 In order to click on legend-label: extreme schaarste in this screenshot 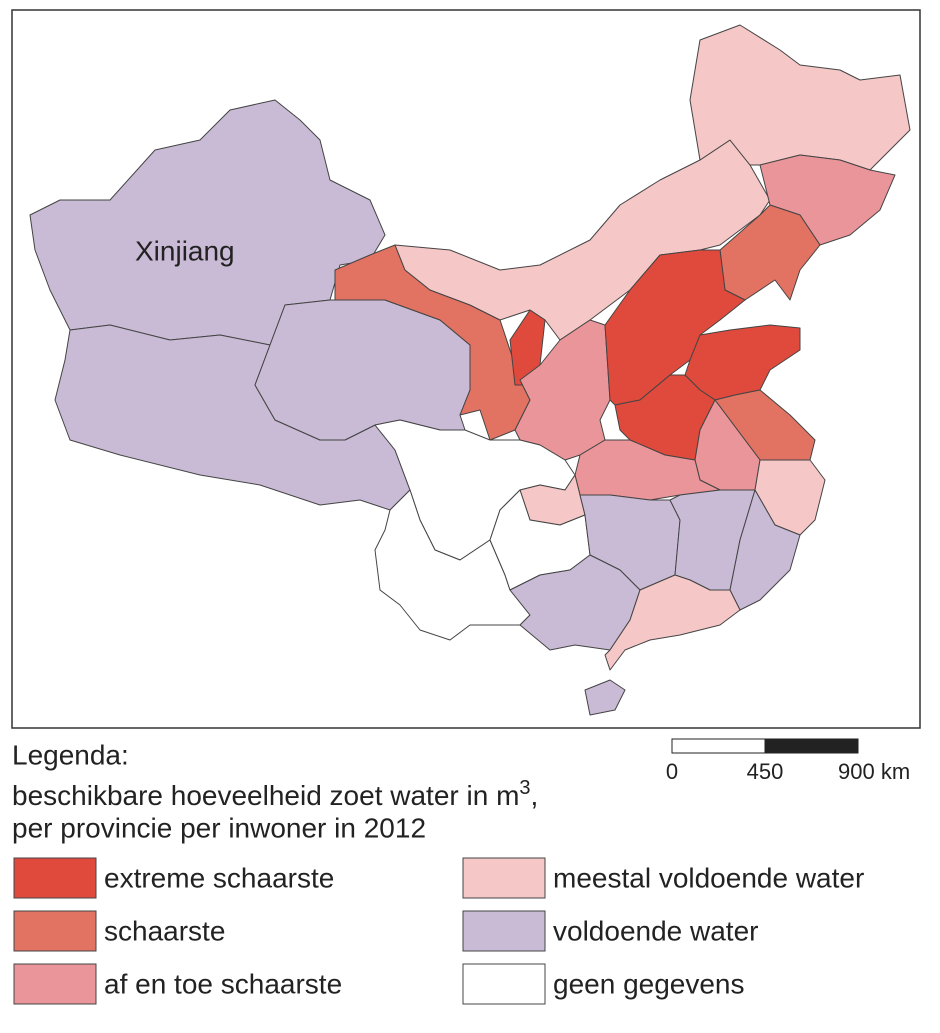, I will do `click(219, 877)`.